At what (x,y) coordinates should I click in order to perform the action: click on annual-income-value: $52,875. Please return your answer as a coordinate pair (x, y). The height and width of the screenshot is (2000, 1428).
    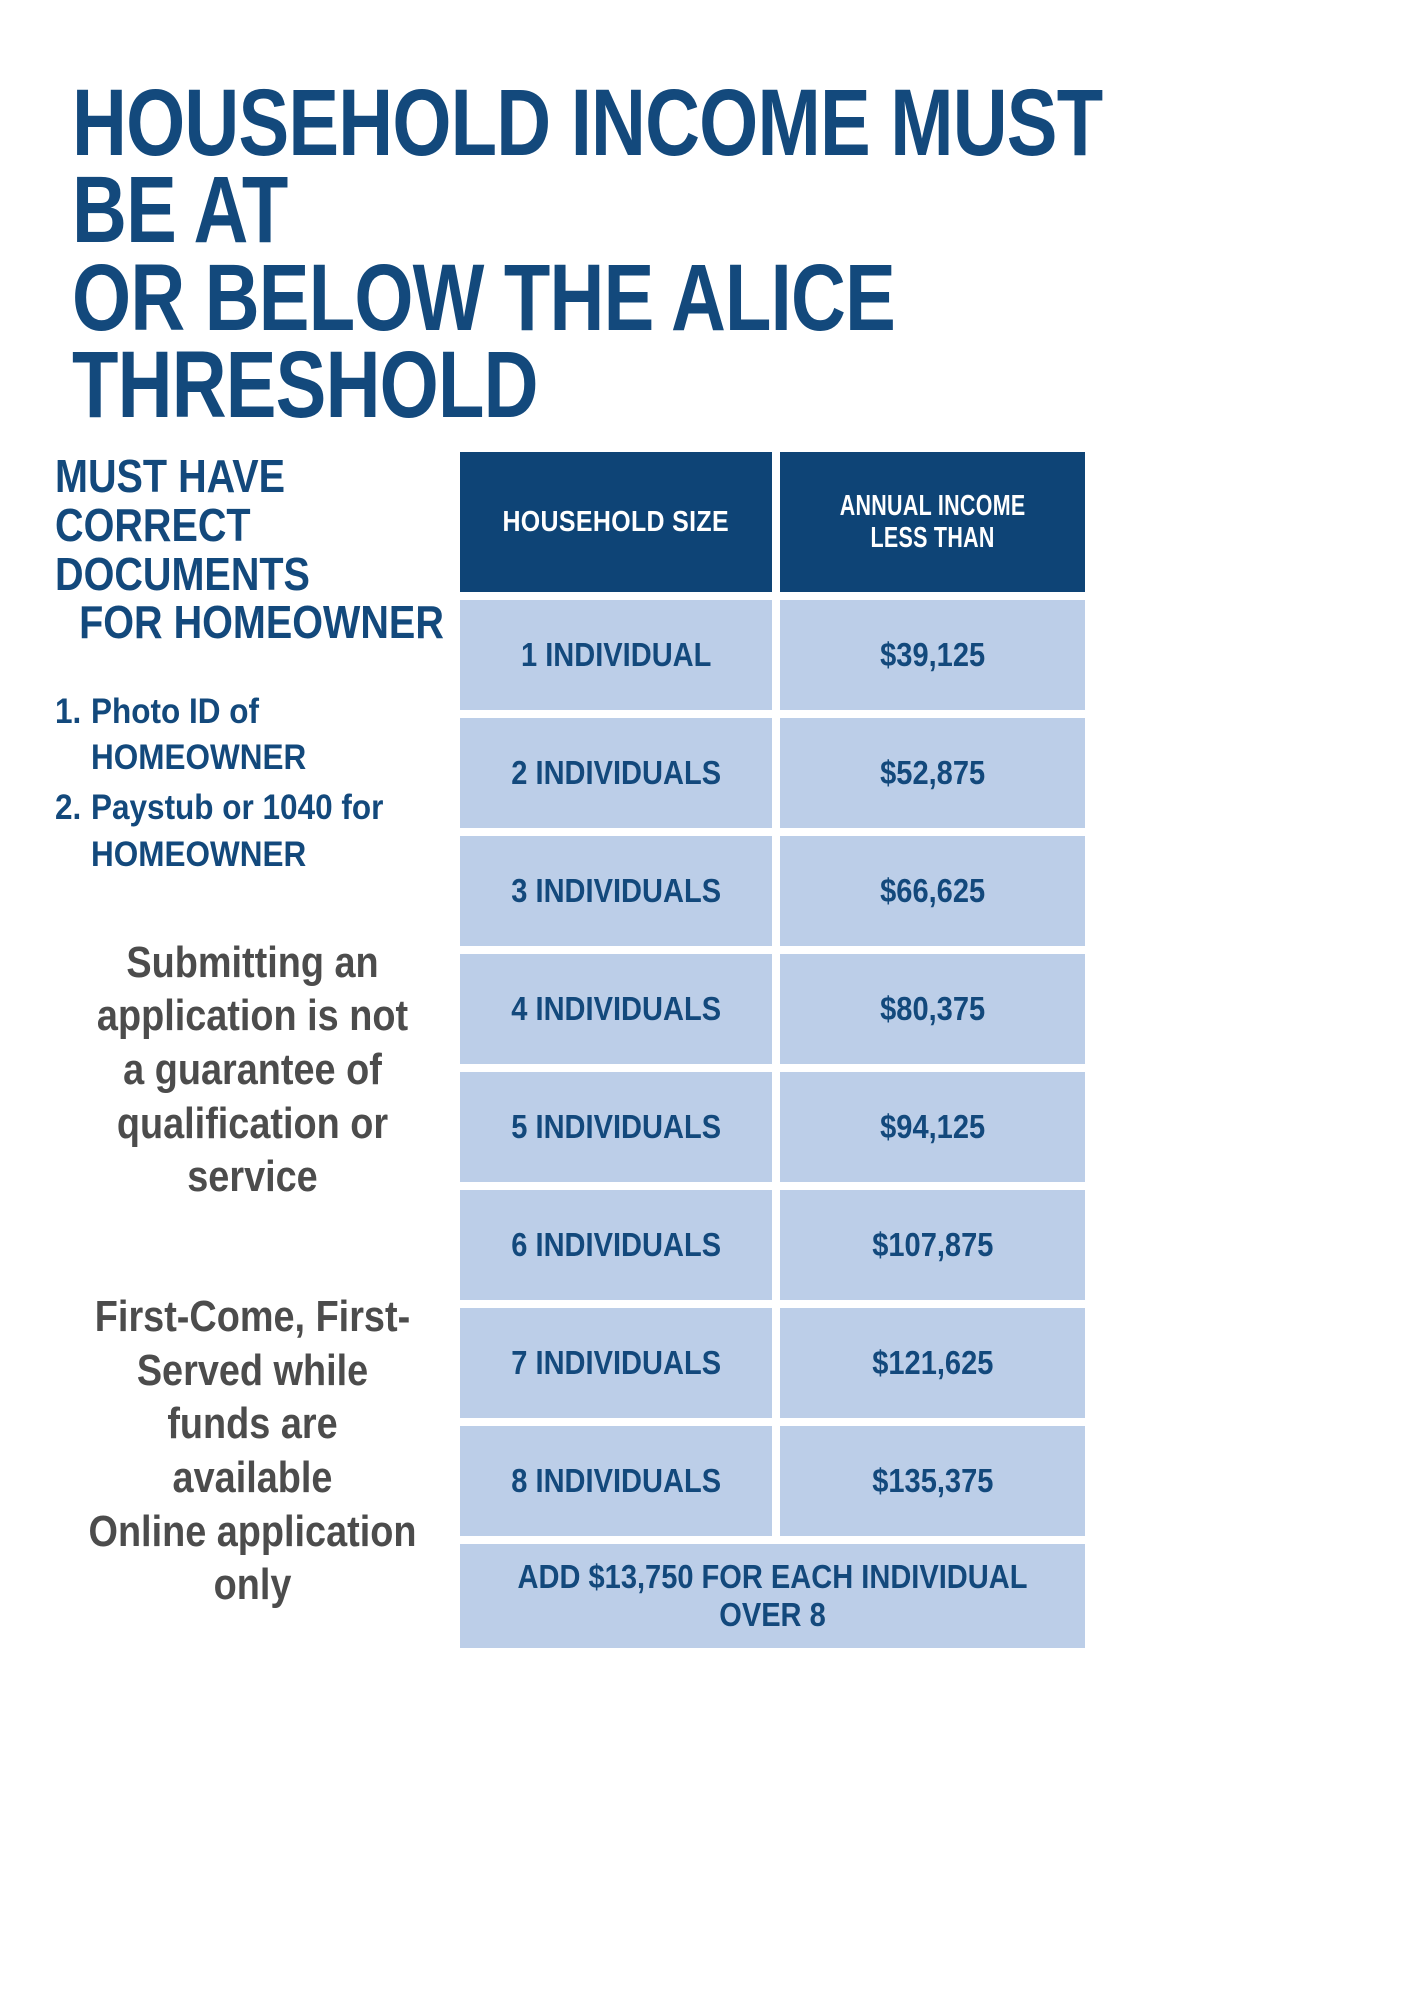
    Looking at the image, I should click on (932, 772).